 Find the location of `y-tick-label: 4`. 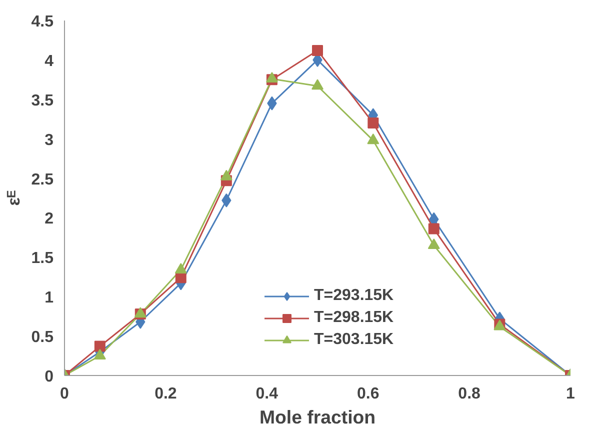

y-tick-label: 4 is located at coordinates (49, 61).